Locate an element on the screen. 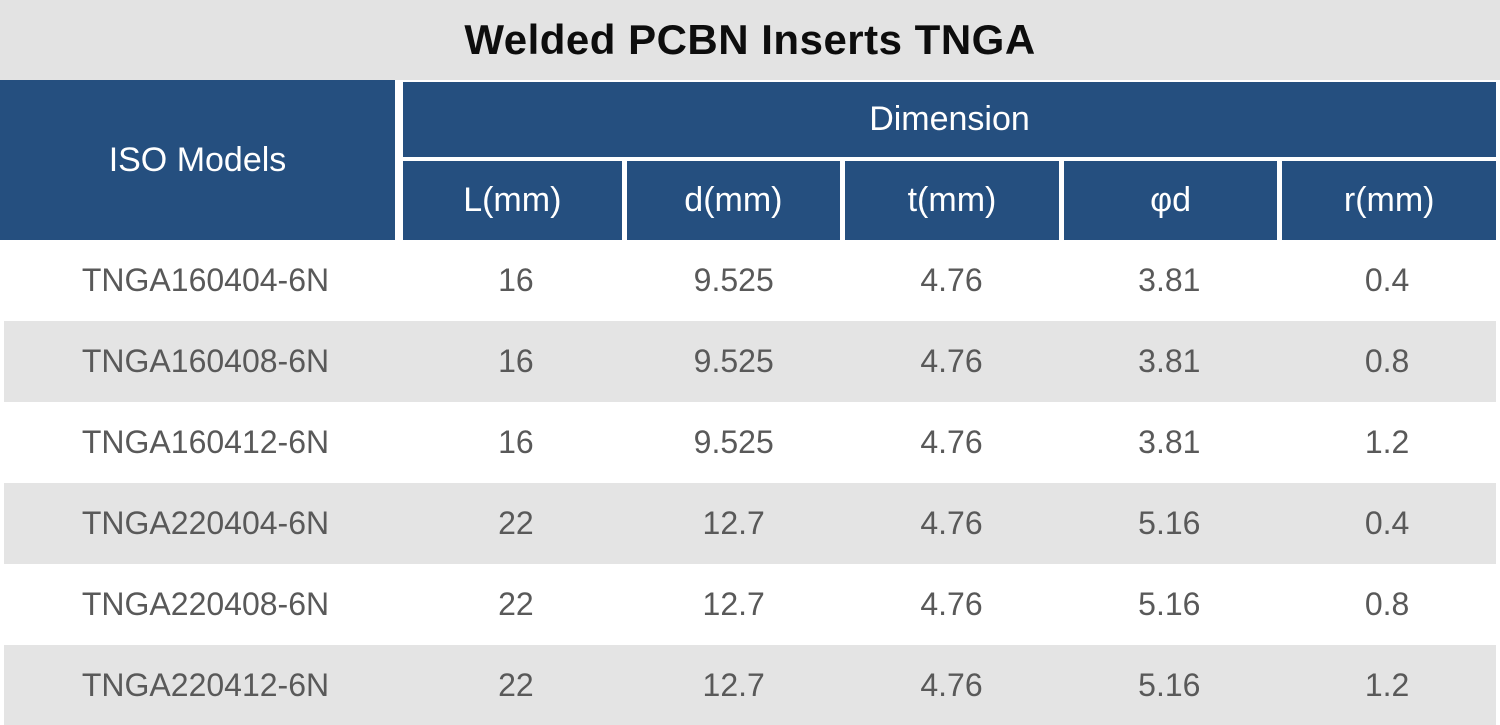 The width and height of the screenshot is (1500, 725). cell-model: TNGA160404-6N is located at coordinates (205, 280).